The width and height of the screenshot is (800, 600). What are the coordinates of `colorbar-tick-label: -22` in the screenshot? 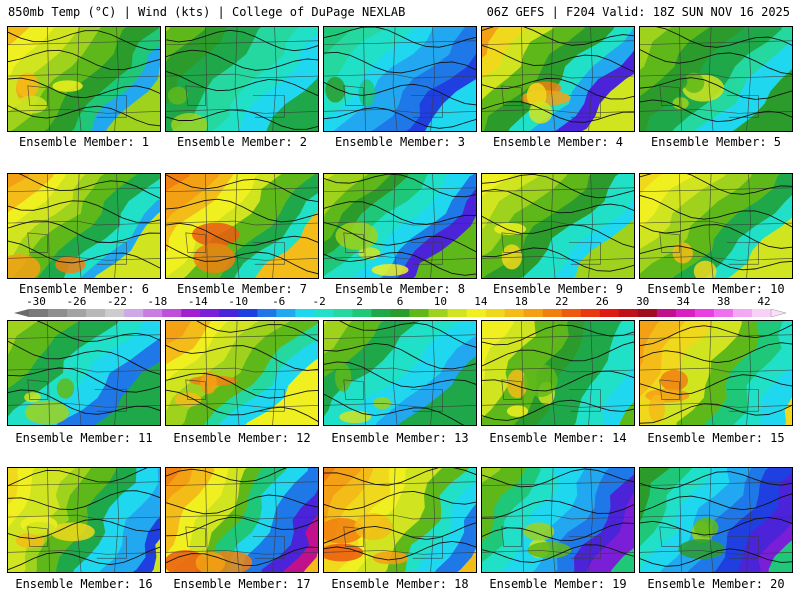 It's located at (116, 301).